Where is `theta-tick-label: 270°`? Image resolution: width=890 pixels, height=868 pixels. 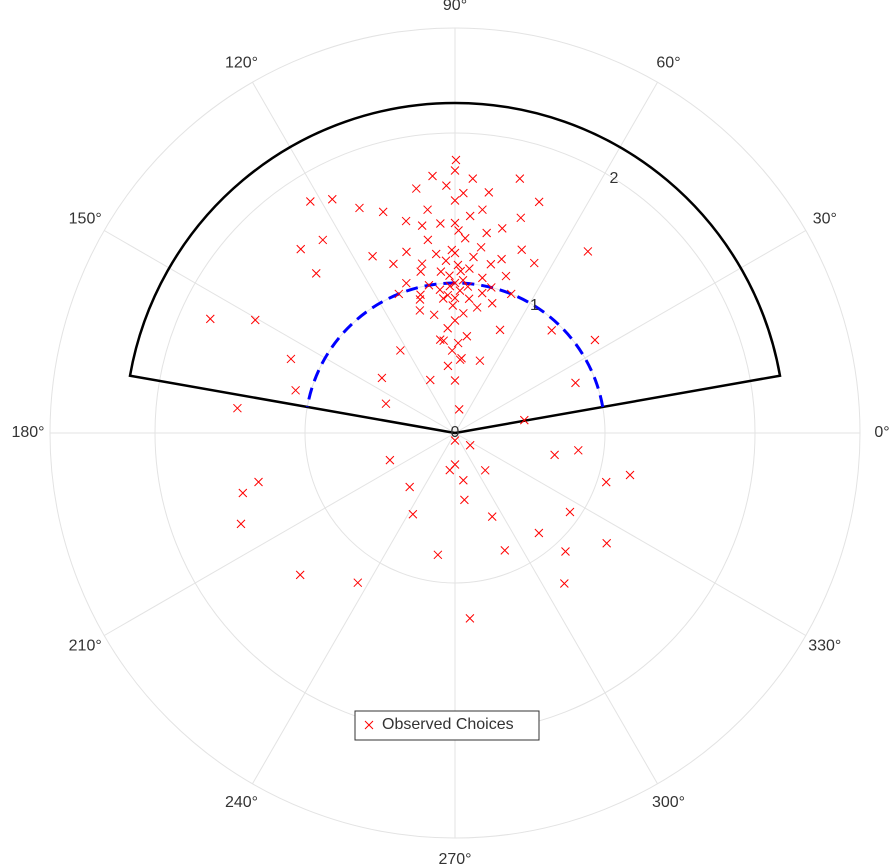
theta-tick-label: 270° is located at coordinates (454, 859).